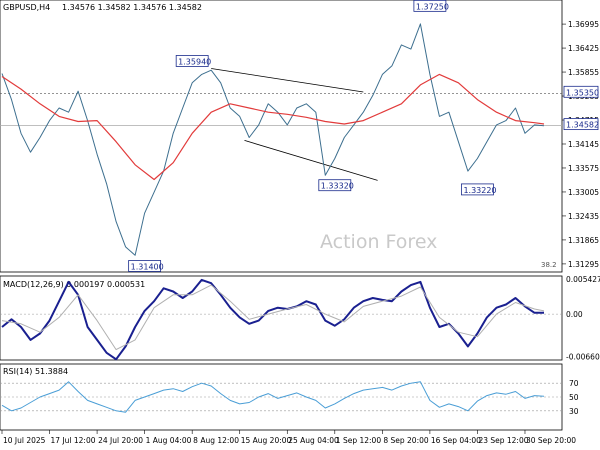 Image resolution: width=600 pixels, height=450 pixels. What do you see at coordinates (583, 144) in the screenshot?
I see `price-tick-label: 1.34145` at bounding box center [583, 144].